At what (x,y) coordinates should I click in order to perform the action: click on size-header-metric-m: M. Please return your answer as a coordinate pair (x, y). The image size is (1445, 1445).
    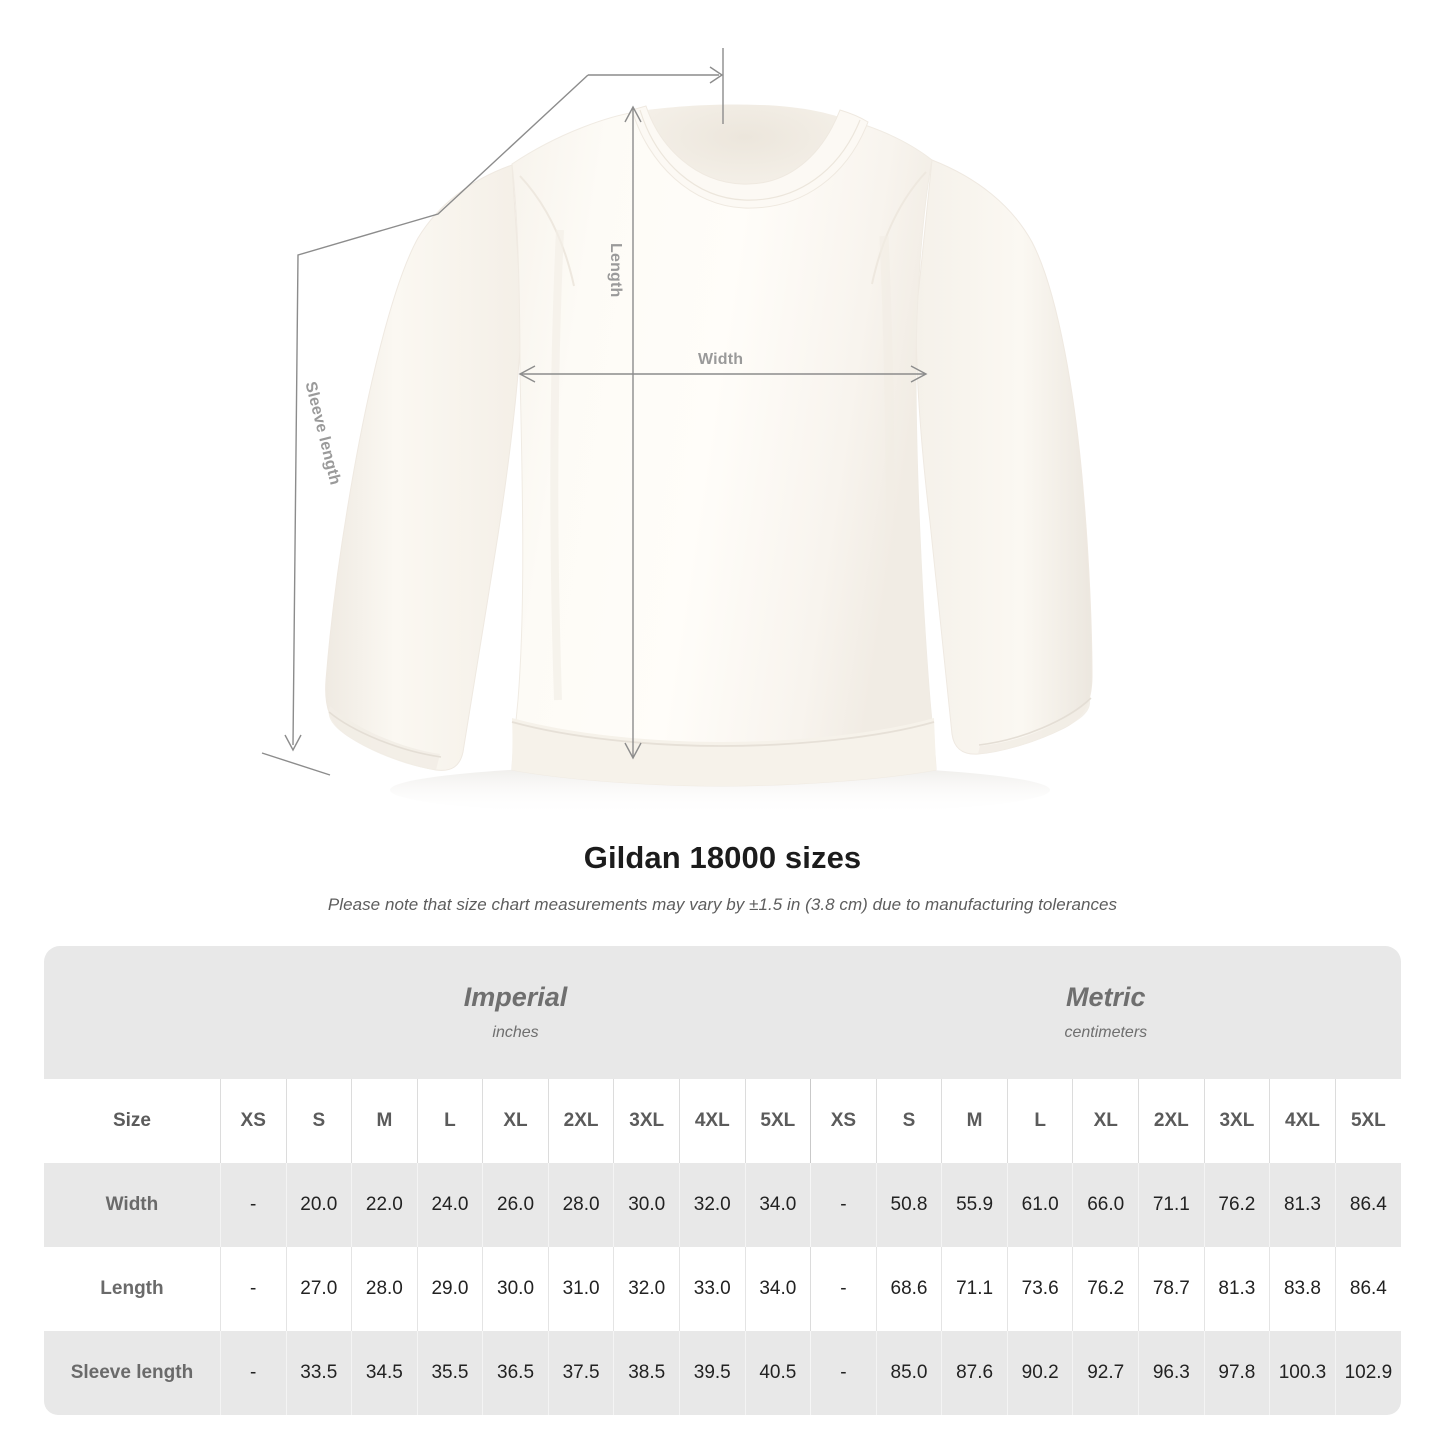
    Looking at the image, I should click on (974, 1121).